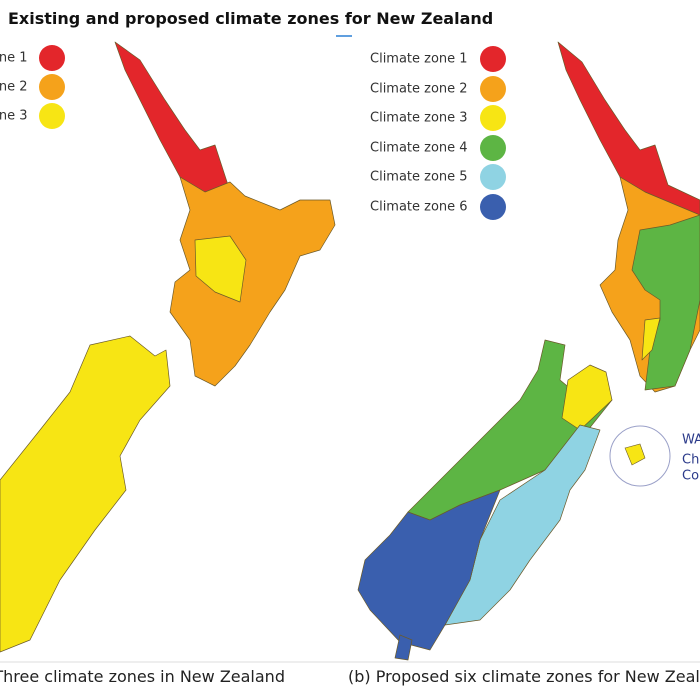 The height and width of the screenshot is (700, 700). I want to click on inset-label: WA, so click(691, 440).